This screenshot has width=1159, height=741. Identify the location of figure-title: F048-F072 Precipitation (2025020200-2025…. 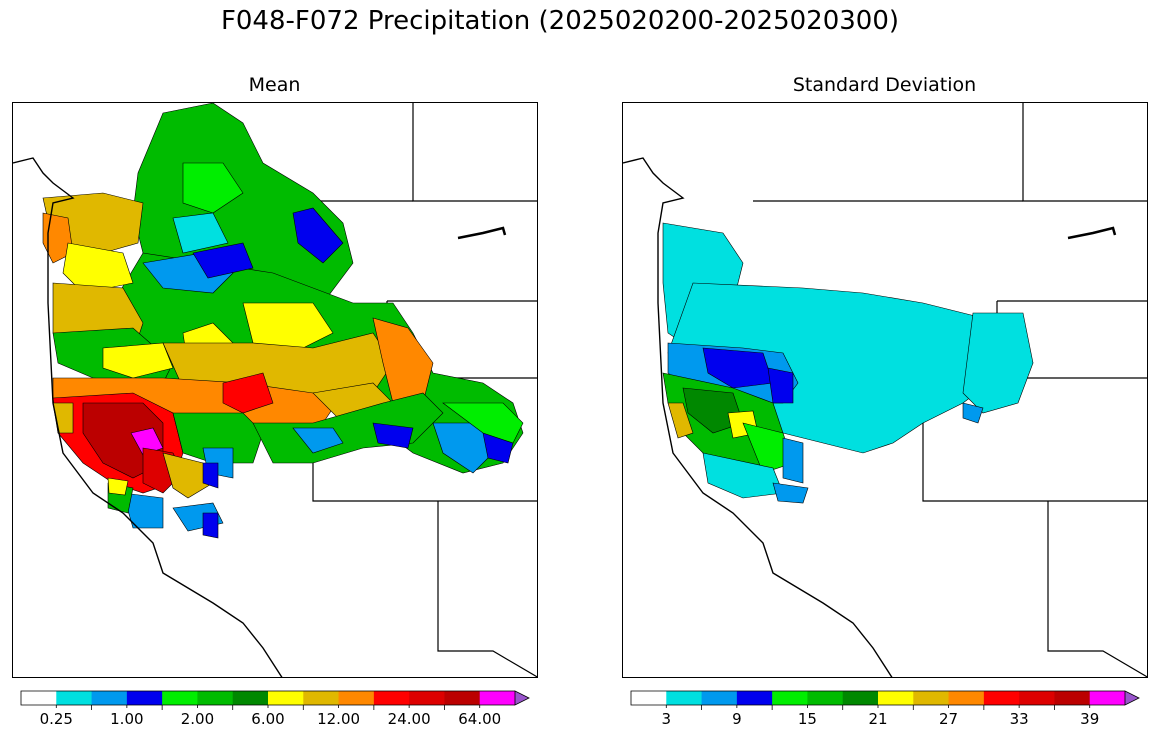
(560, 21).